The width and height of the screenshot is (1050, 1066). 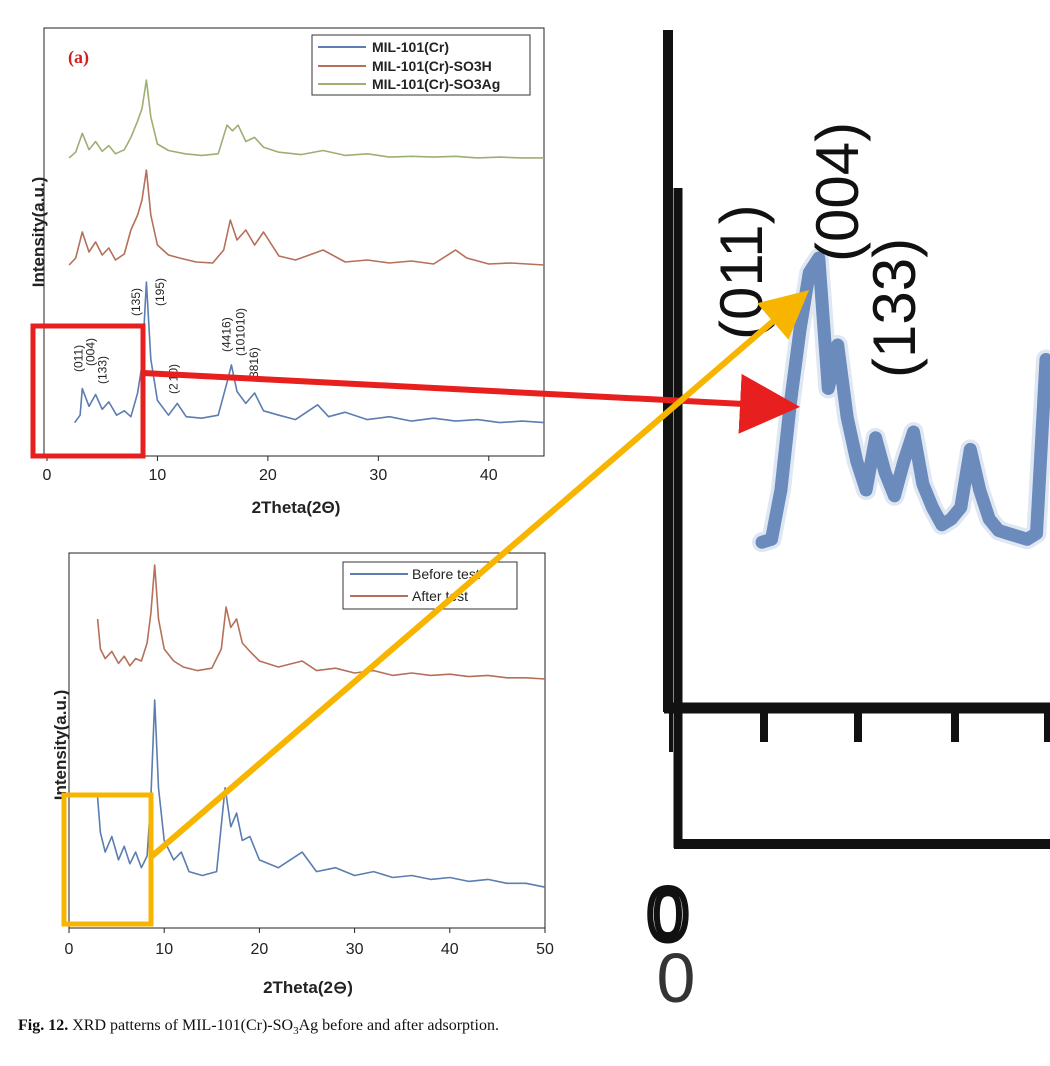 I want to click on chart-b-x-axis-label: 2Theta(2⊖), so click(x=308, y=987).